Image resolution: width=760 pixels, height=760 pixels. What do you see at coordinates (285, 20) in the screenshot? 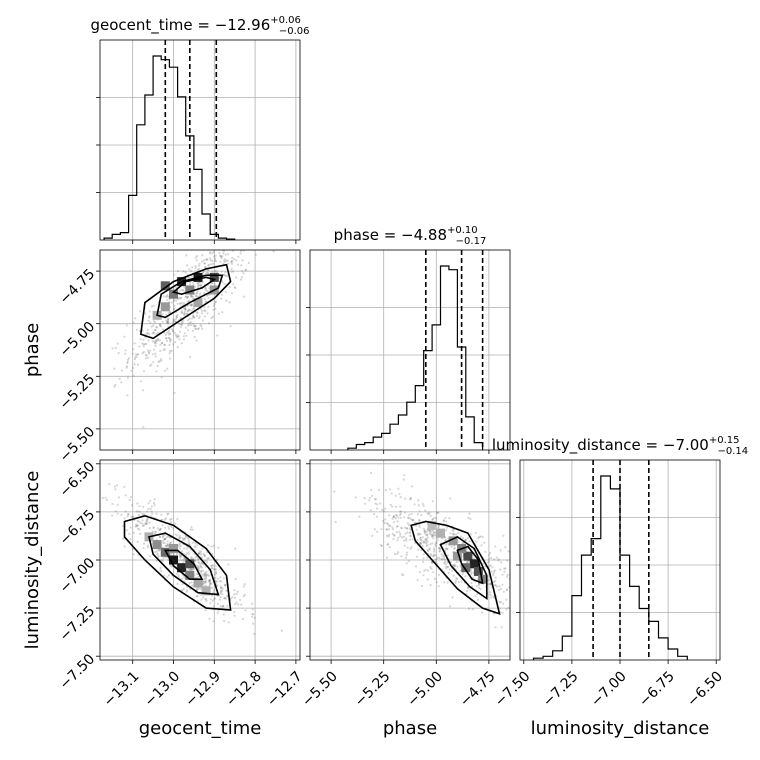
I see `title-plus: +0.06` at bounding box center [285, 20].